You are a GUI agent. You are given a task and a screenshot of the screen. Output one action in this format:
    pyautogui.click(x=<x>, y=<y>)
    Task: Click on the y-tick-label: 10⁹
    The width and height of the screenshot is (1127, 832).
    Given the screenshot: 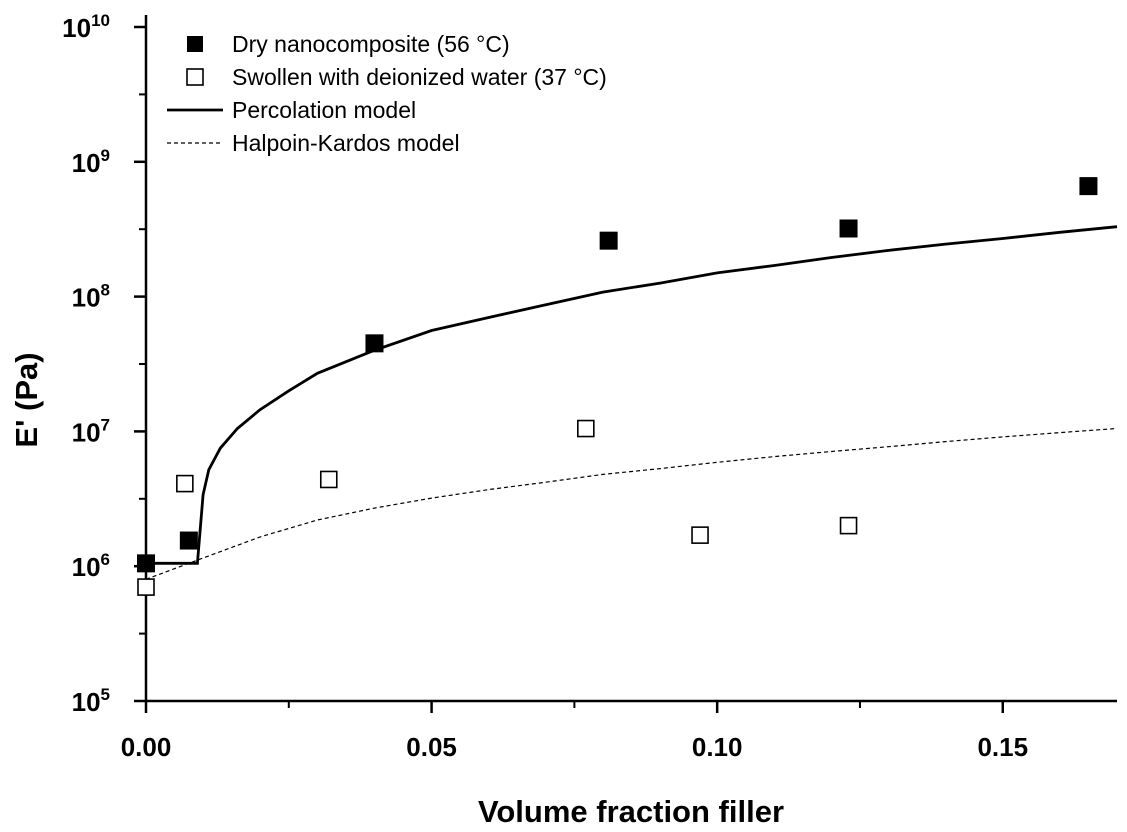 What is the action you would take?
    pyautogui.click(x=91, y=162)
    